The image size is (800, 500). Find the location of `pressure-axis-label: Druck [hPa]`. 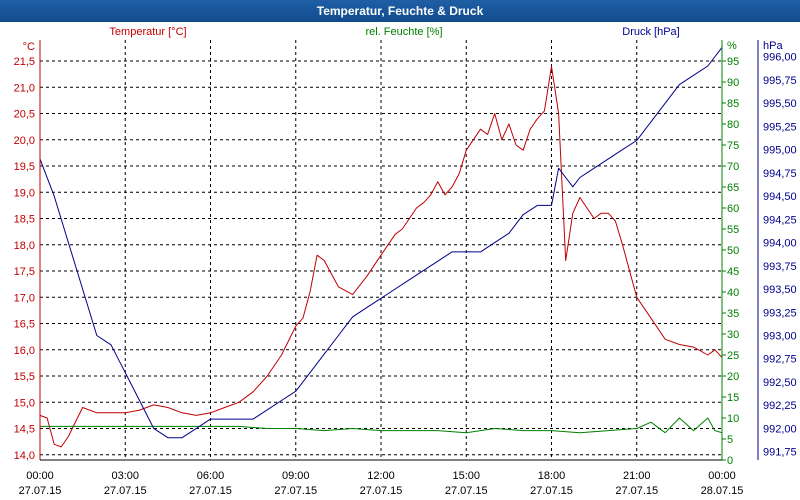

pressure-axis-label: Druck [hPa] is located at coordinates (650, 32).